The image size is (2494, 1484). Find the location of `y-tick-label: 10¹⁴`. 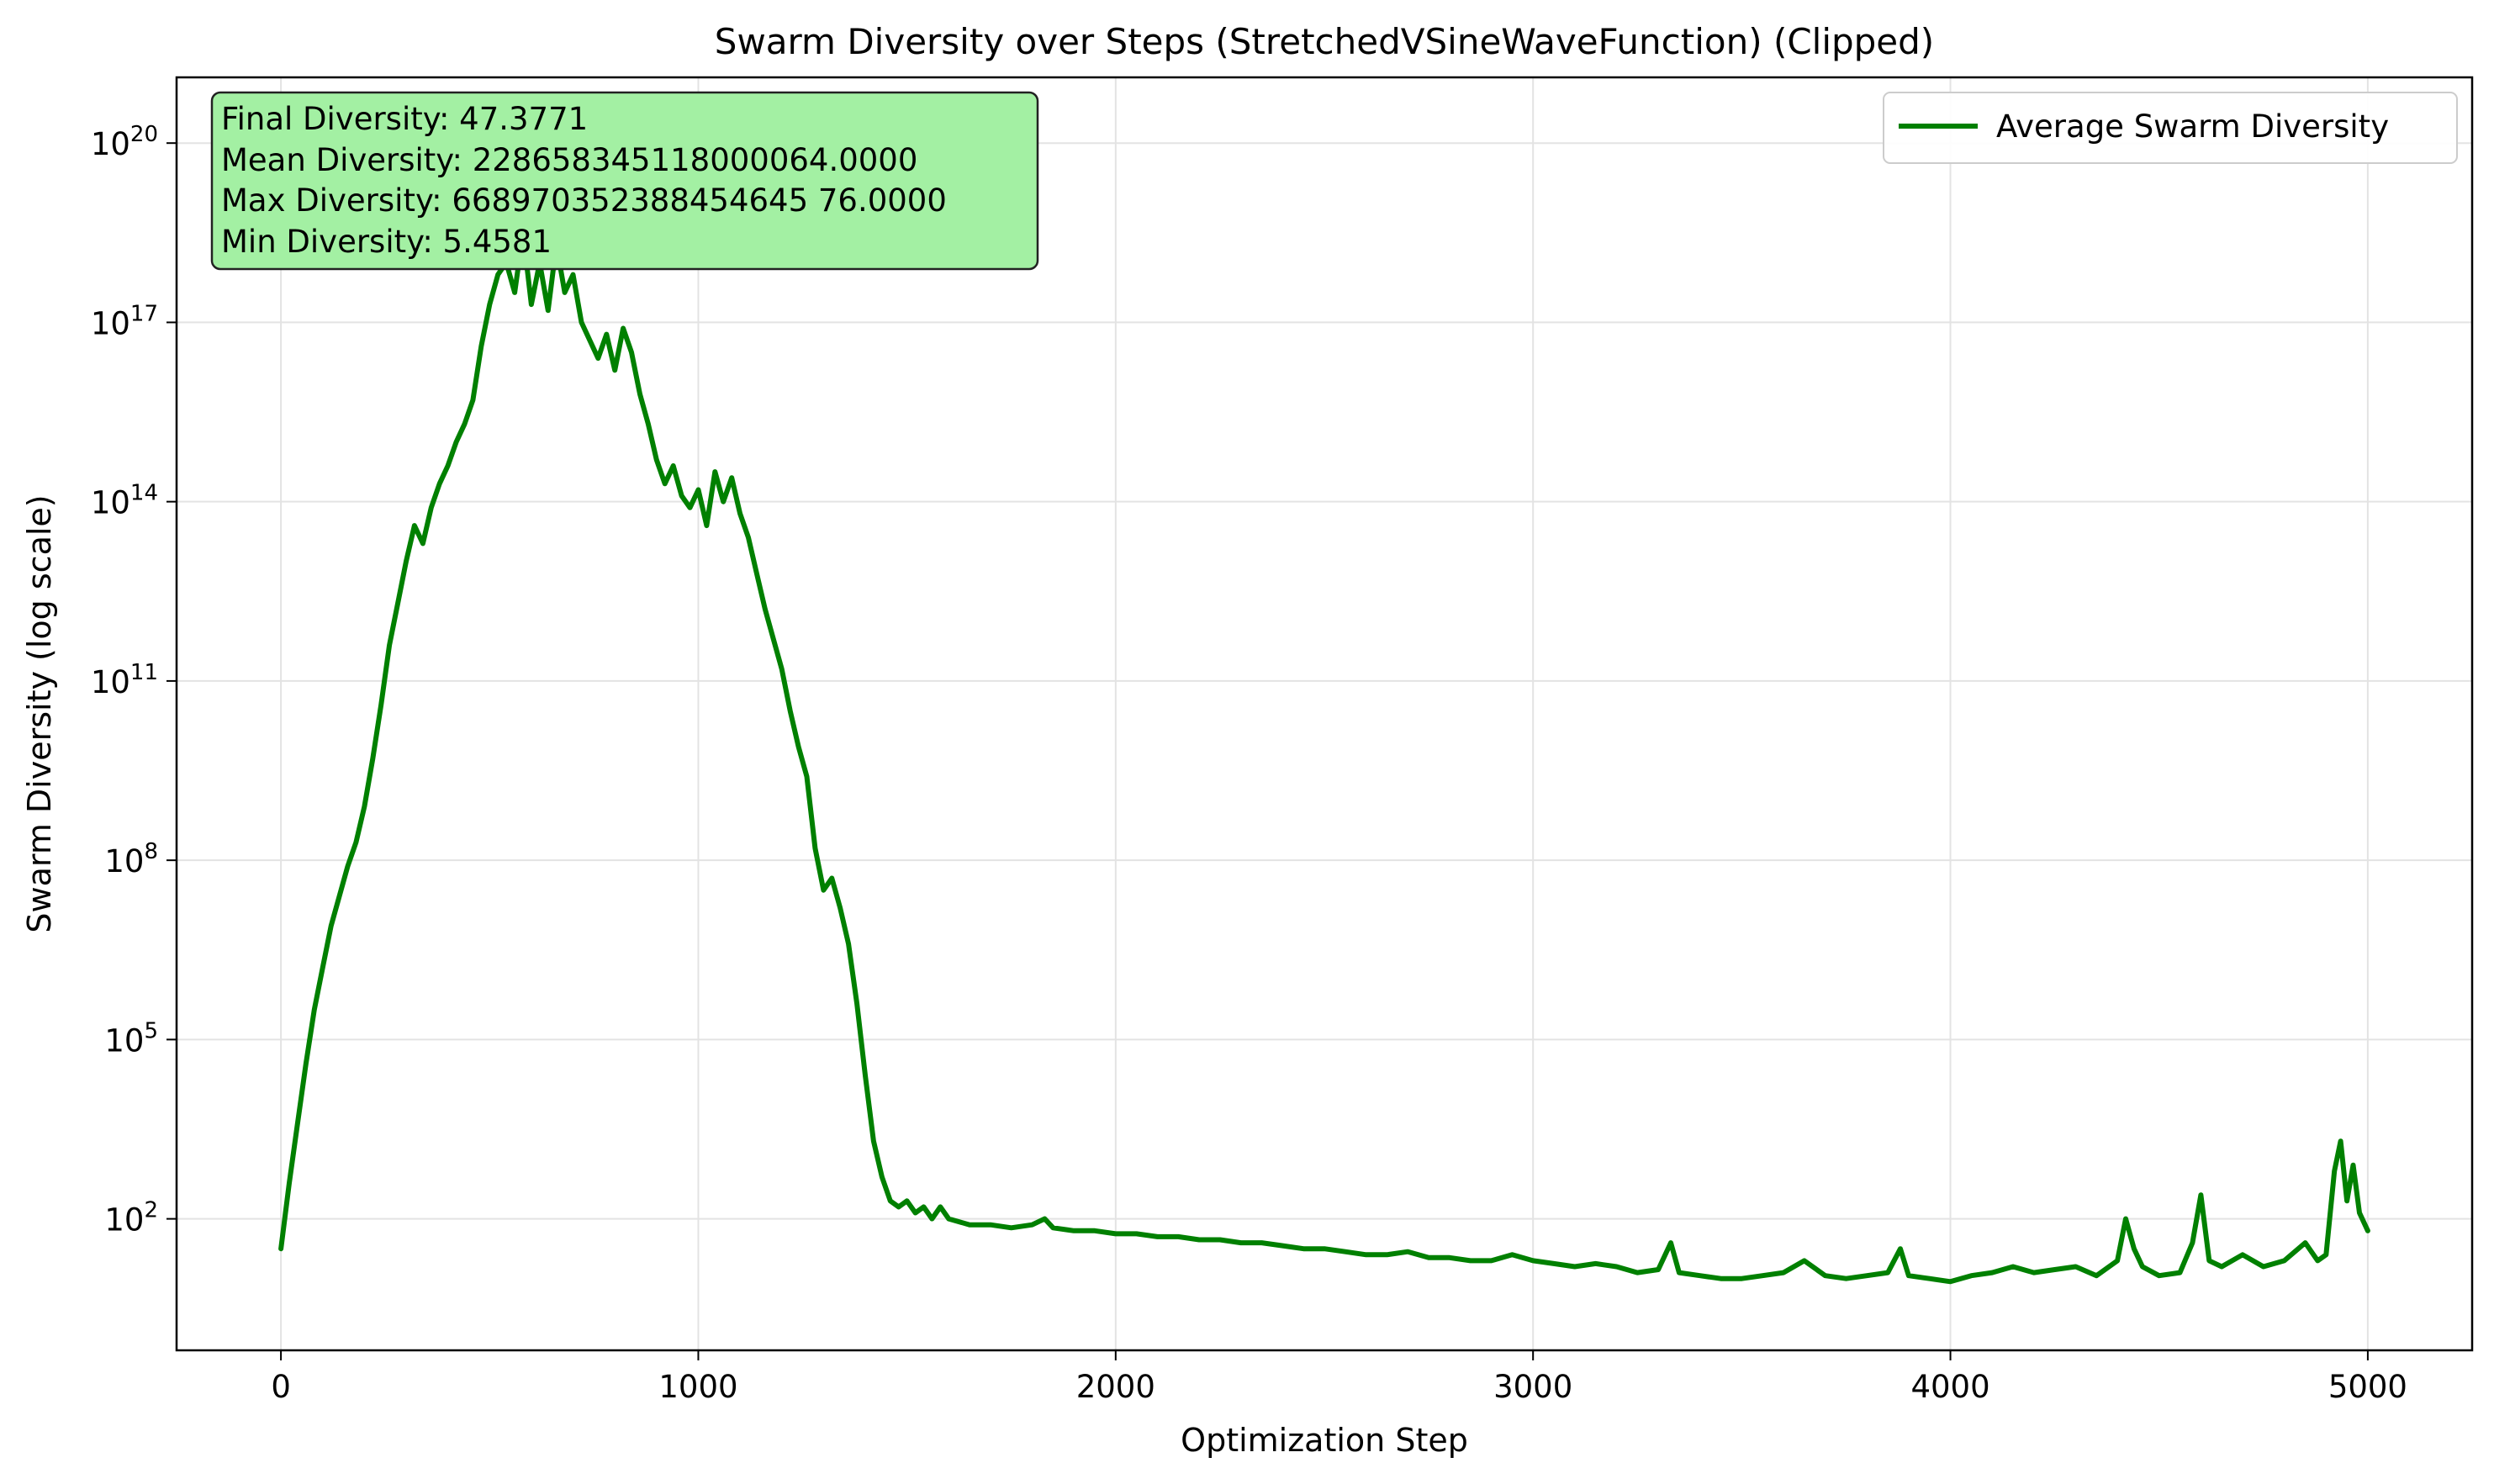

y-tick-label: 10¹⁴ is located at coordinates (125, 501).